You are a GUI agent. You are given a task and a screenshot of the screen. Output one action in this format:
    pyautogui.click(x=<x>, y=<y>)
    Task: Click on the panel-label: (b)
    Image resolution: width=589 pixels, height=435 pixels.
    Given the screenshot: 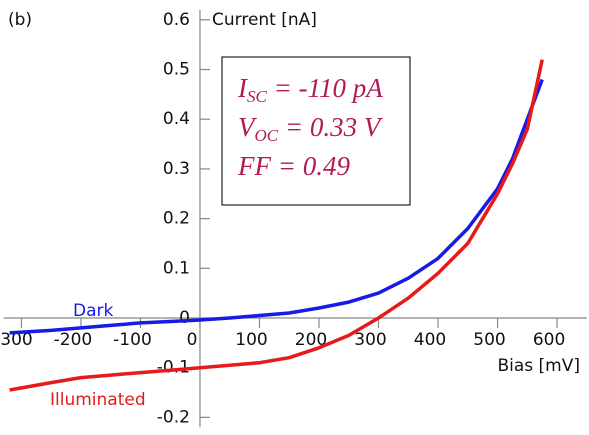 What is the action you would take?
    pyautogui.click(x=20, y=20)
    